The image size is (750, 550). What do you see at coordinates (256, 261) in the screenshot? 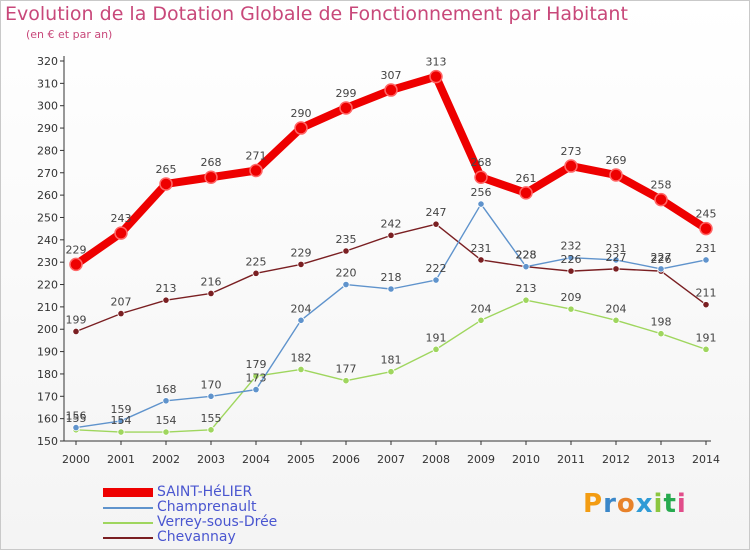
I see `series-0-data-label: 225` at bounding box center [256, 261].